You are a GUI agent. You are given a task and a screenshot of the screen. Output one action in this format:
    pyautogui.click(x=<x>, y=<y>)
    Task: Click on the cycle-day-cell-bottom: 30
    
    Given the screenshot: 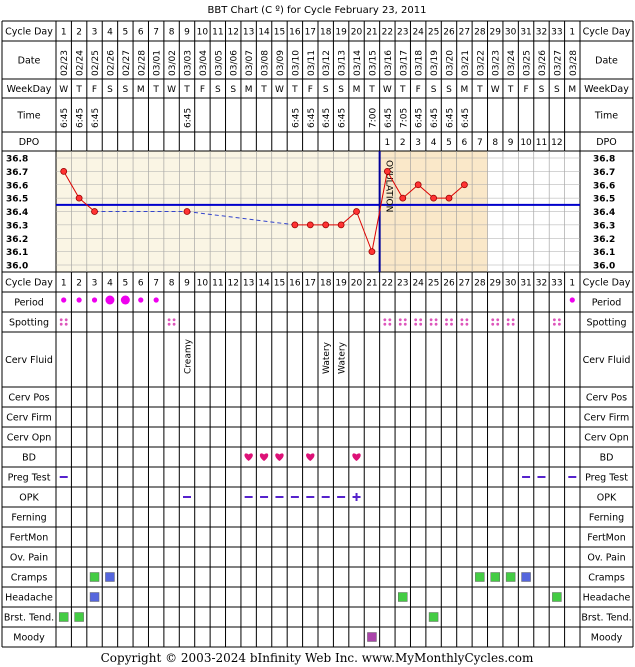 What is the action you would take?
    pyautogui.click(x=511, y=284)
    